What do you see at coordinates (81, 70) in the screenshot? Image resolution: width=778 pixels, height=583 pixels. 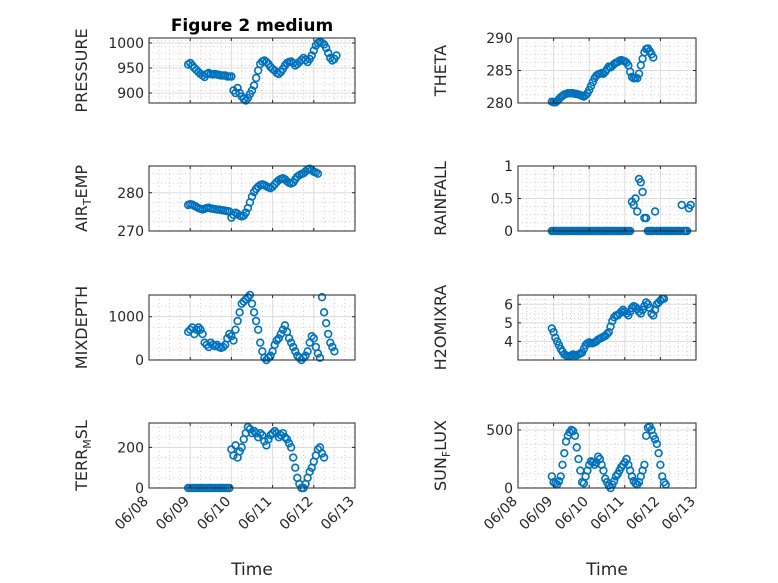 I see `y-label-part: PRESSURE` at bounding box center [81, 70].